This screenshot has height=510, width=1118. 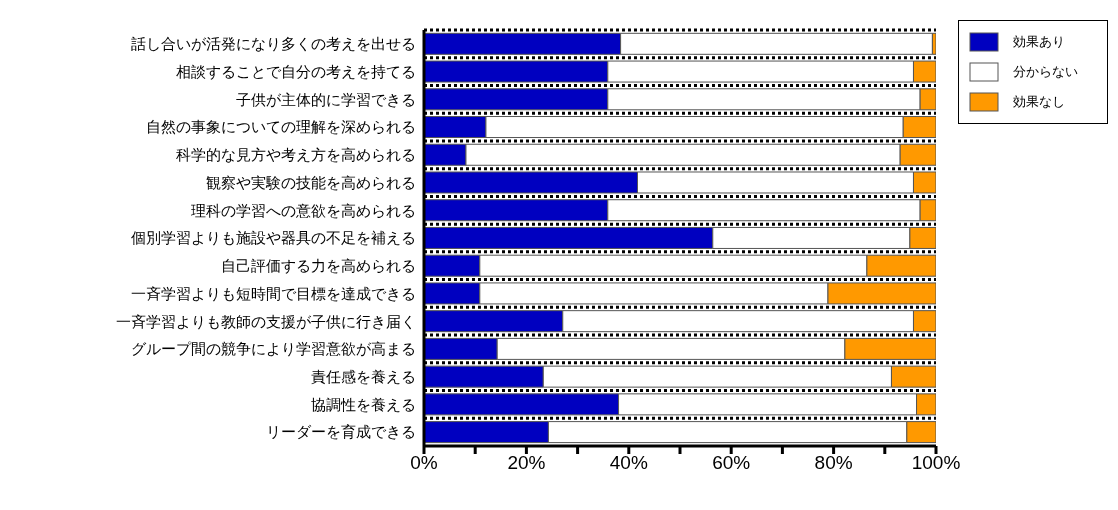 What do you see at coordinates (311, 182) in the screenshot?
I see `y-tick-label: 観察や実験の技能を高められる` at bounding box center [311, 182].